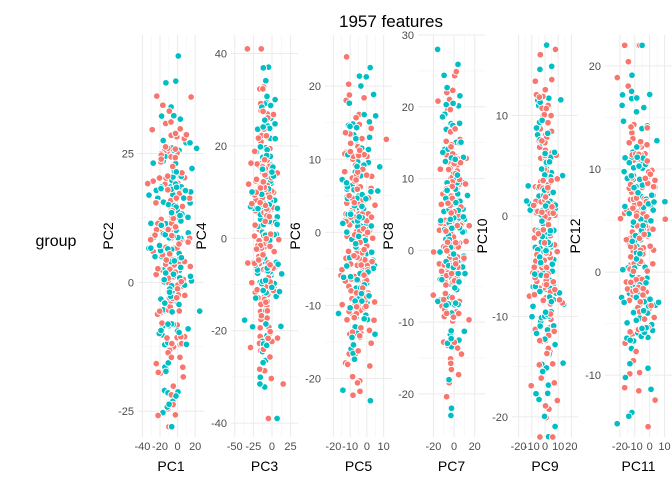 The image size is (672, 480). What do you see at coordinates (221, 54) in the screenshot?
I see `y-tick-label: 40` at bounding box center [221, 54].